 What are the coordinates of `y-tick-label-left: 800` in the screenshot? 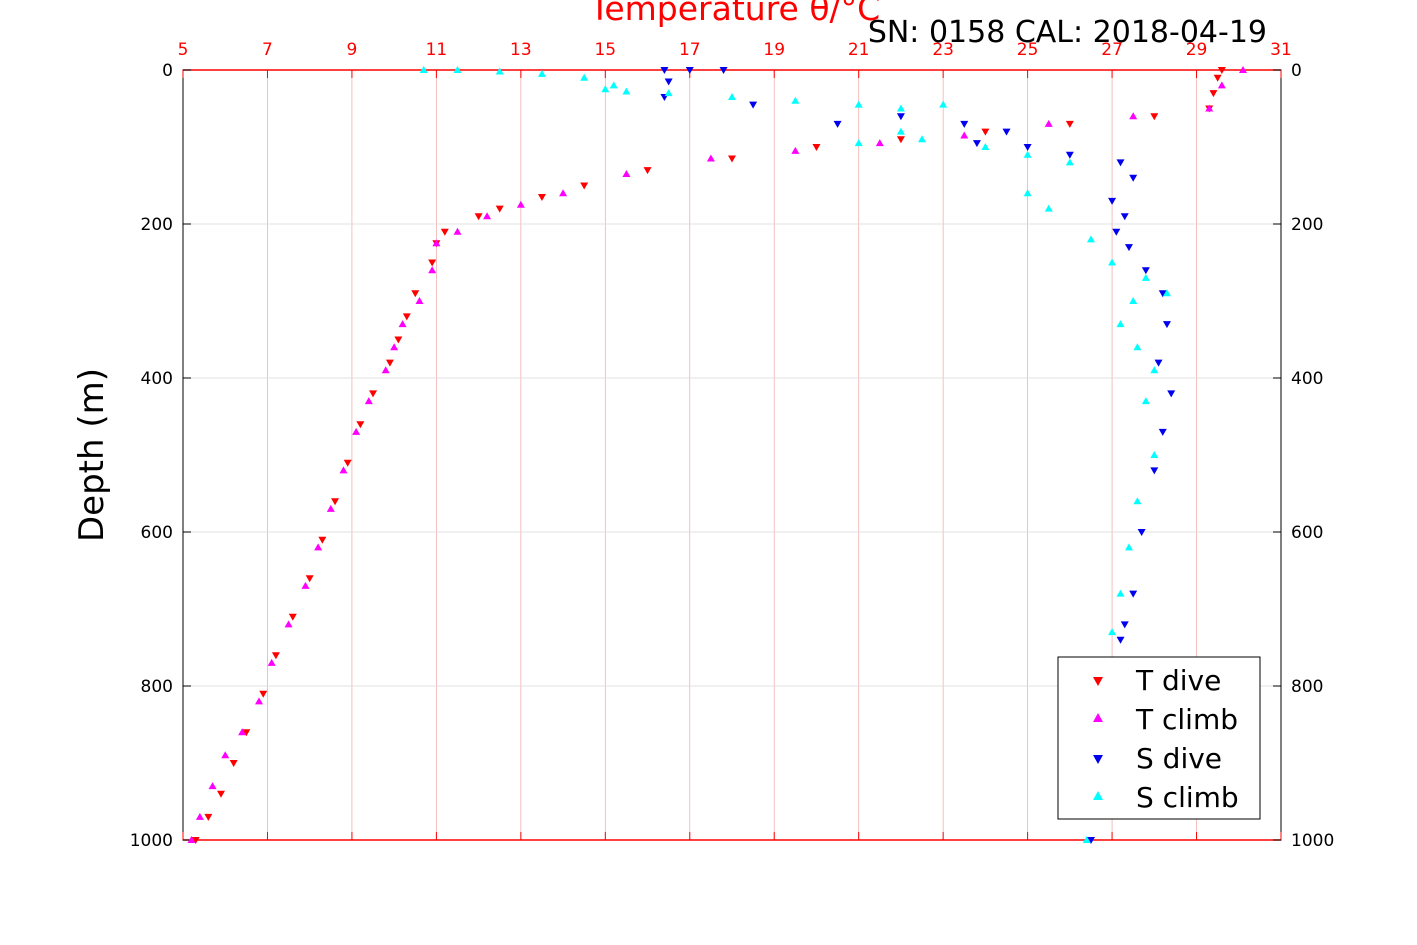 It's located at (157, 687).